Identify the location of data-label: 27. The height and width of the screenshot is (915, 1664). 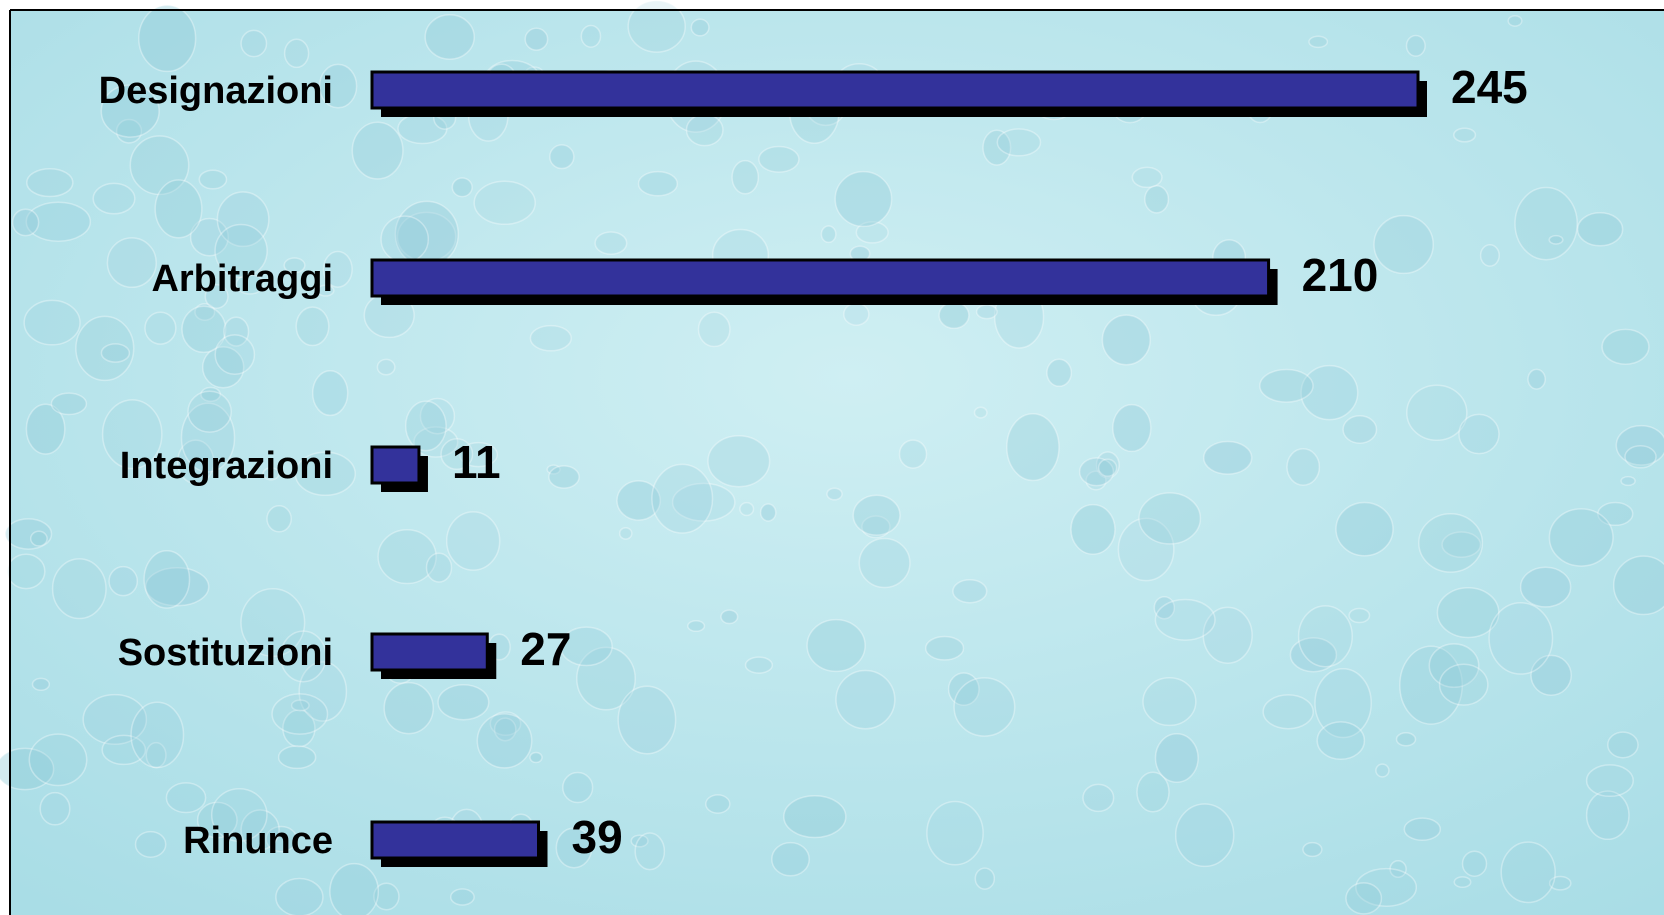
(545, 649).